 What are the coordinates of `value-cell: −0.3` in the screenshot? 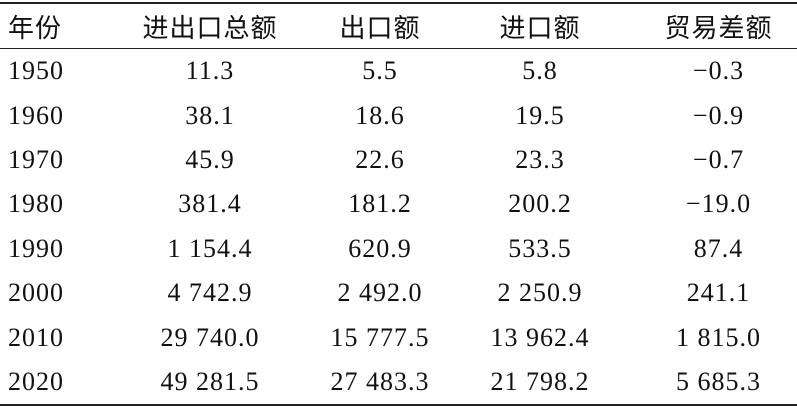 It's located at (718, 71).